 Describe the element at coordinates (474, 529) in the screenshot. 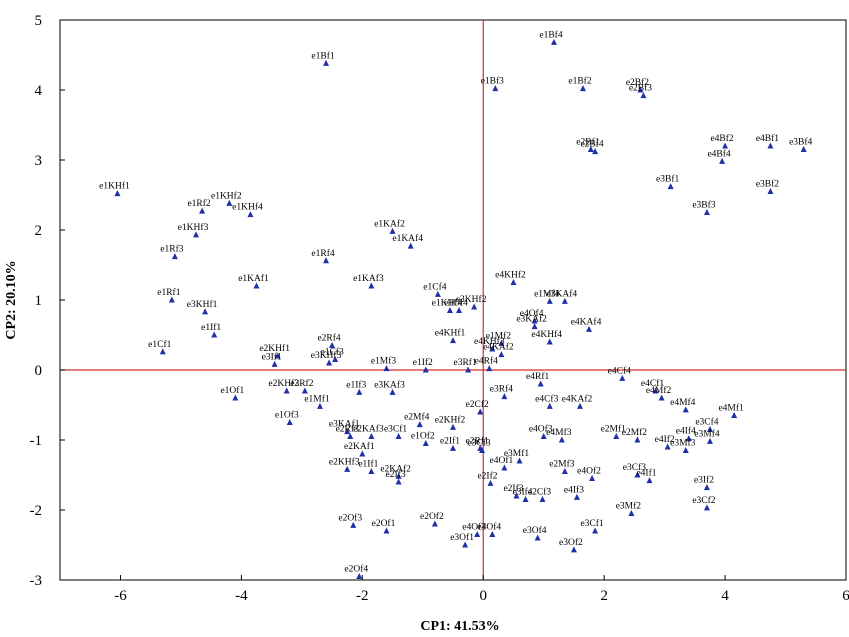

I see `data-point: e4Of3` at that location.